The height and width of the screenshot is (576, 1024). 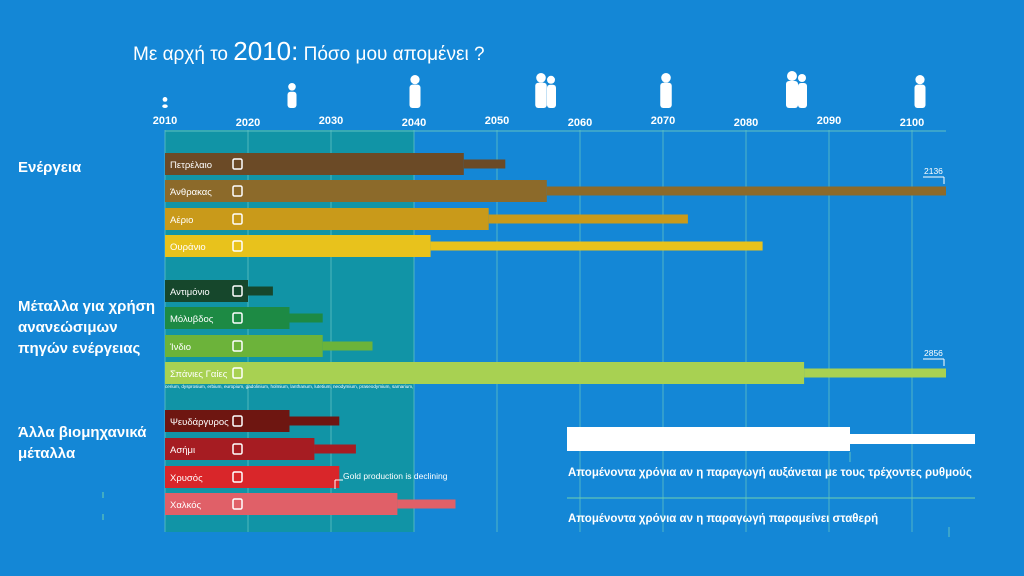 I want to click on tick-label: 2060, so click(x=580, y=123).